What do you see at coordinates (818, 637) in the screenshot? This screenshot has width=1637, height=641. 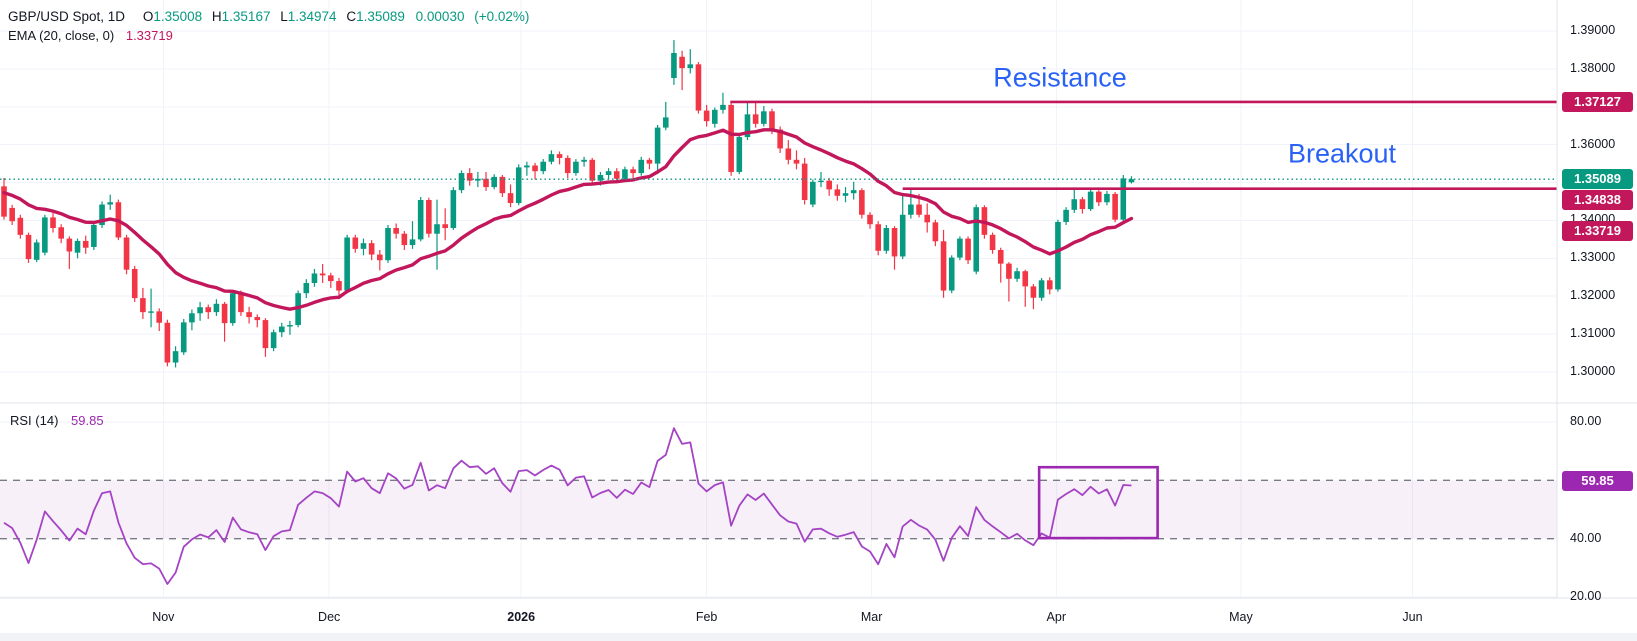 I see `bottom-strip` at bounding box center [818, 637].